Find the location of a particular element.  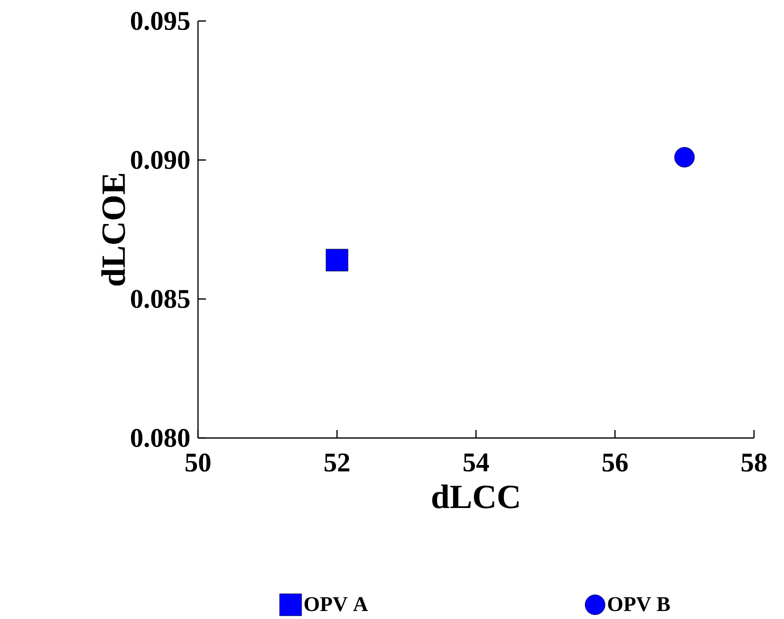

x-tick-label: 50 is located at coordinates (198, 463).